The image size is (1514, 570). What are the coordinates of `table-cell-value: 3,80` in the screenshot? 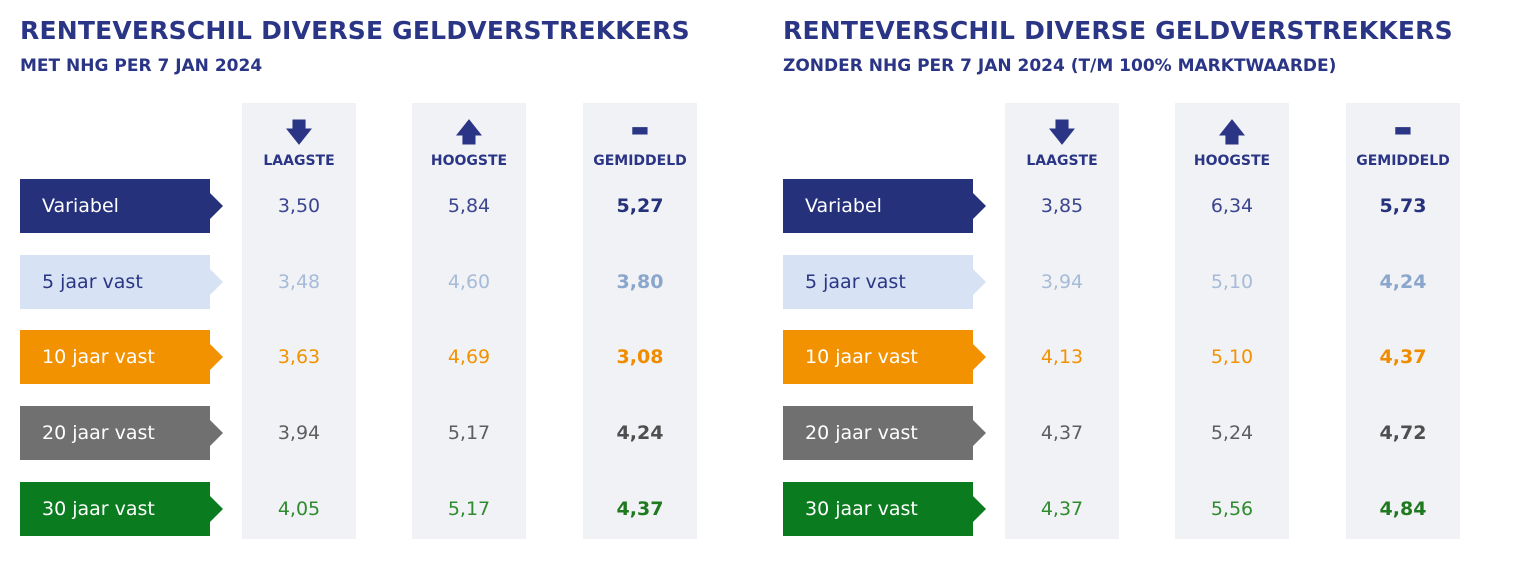 It's located at (640, 282).